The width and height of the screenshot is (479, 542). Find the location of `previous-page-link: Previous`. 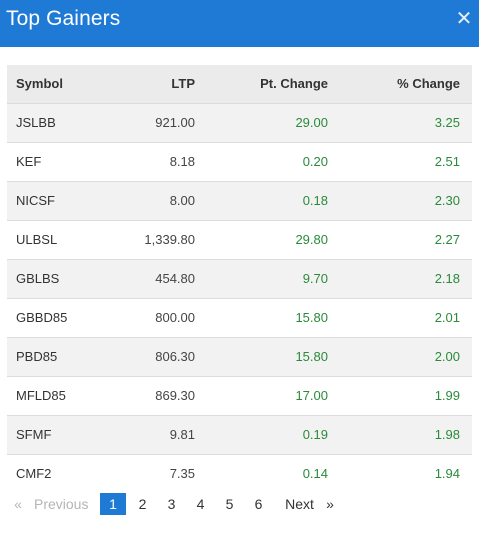

previous-page-link: Previous is located at coordinates (61, 504).